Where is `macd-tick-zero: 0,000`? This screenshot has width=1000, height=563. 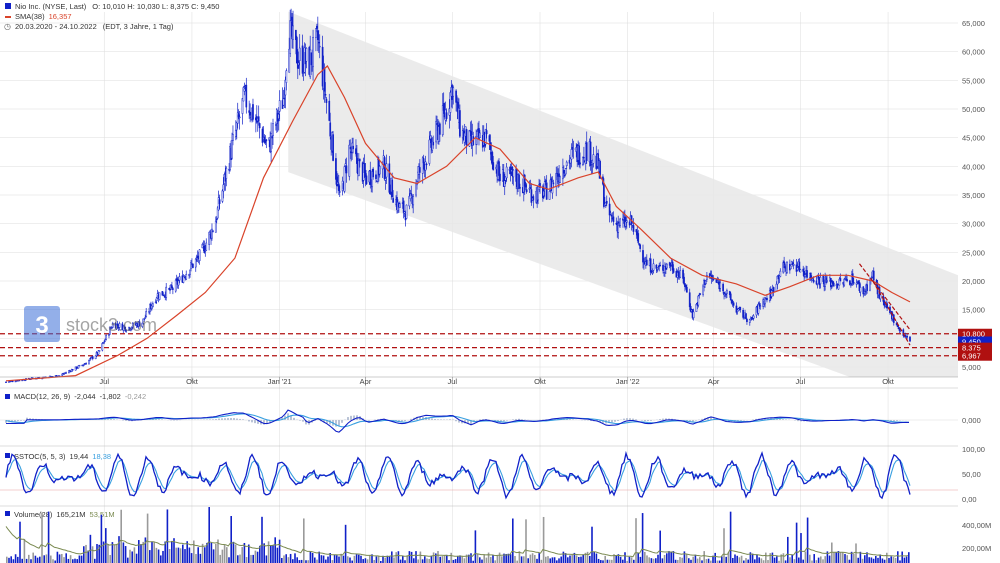
macd-tick-zero: 0,000 is located at coordinates (971, 420).